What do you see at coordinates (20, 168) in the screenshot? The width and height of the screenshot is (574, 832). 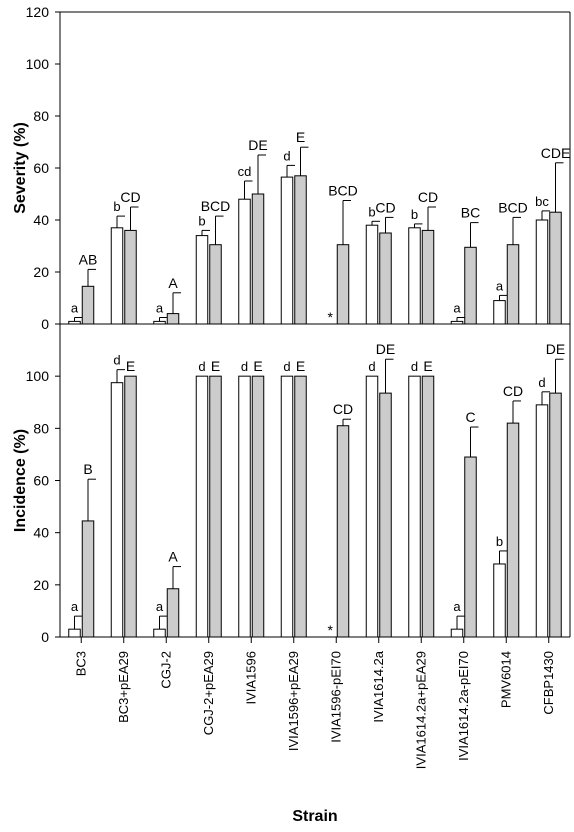 I see `severity-y-axis-title: Severity (%)` at bounding box center [20, 168].